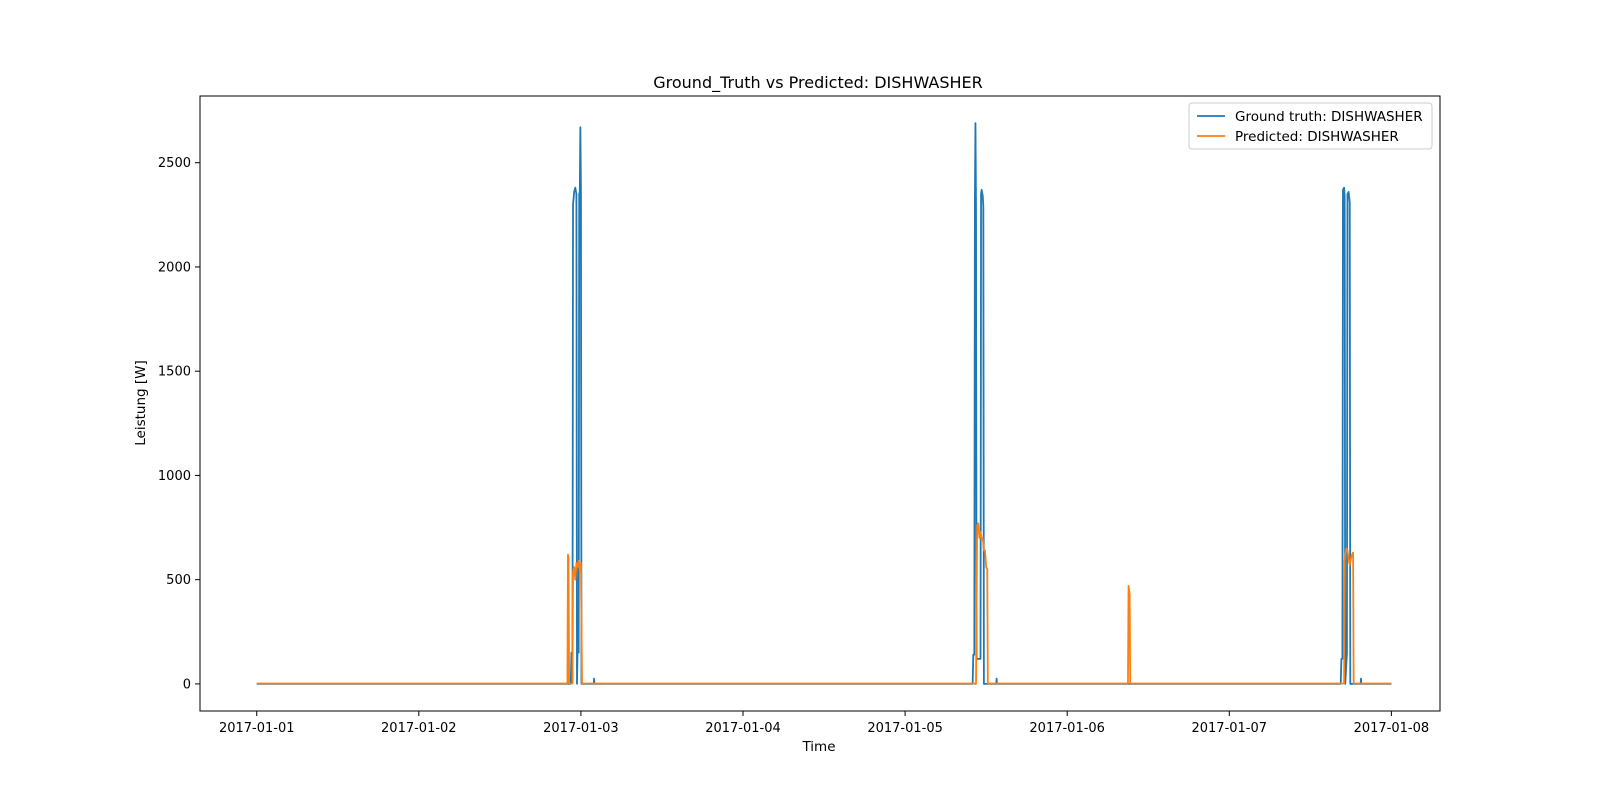 This screenshot has height=800, width=1600. Describe the element at coordinates (187, 684) in the screenshot. I see `y-tick-label-0: 0` at that location.